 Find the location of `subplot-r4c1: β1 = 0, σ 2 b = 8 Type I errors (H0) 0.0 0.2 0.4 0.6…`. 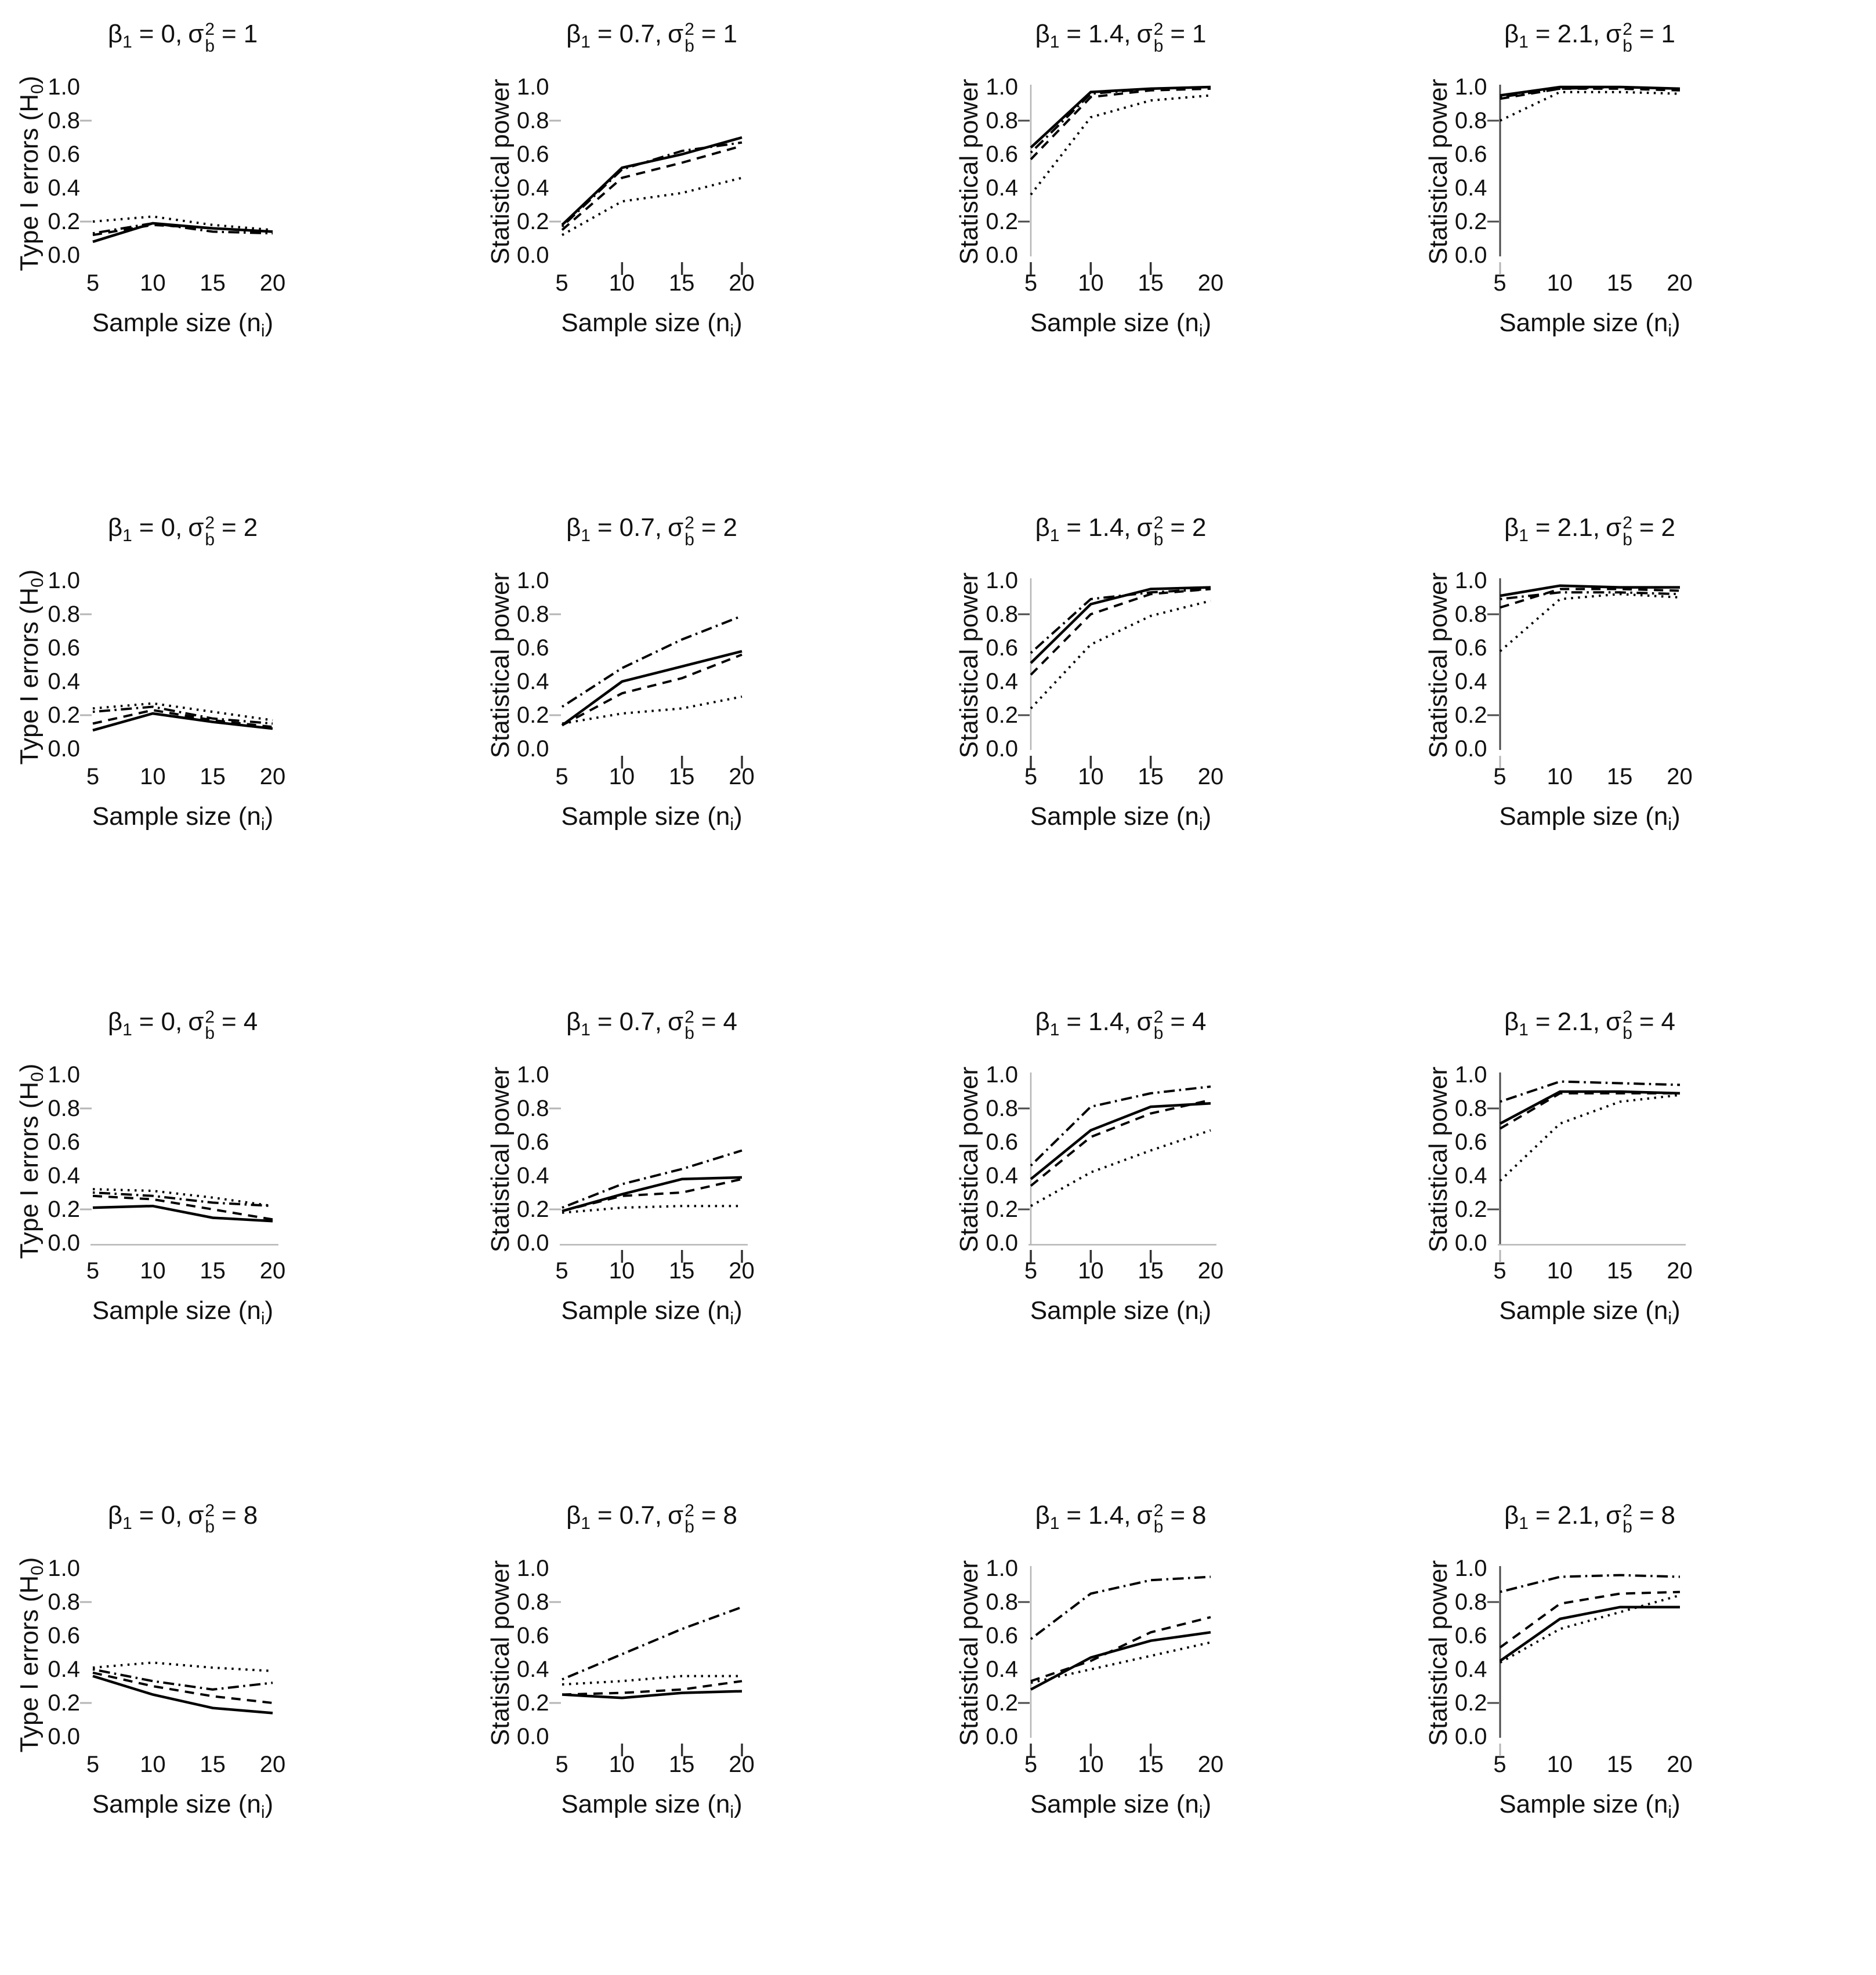

subplot-r4c1: β1 = 0, σ 2 b = 8 Type I errors (H0) 0.0 0.2 0.4 0.6… is located at coordinates (234, 1728).